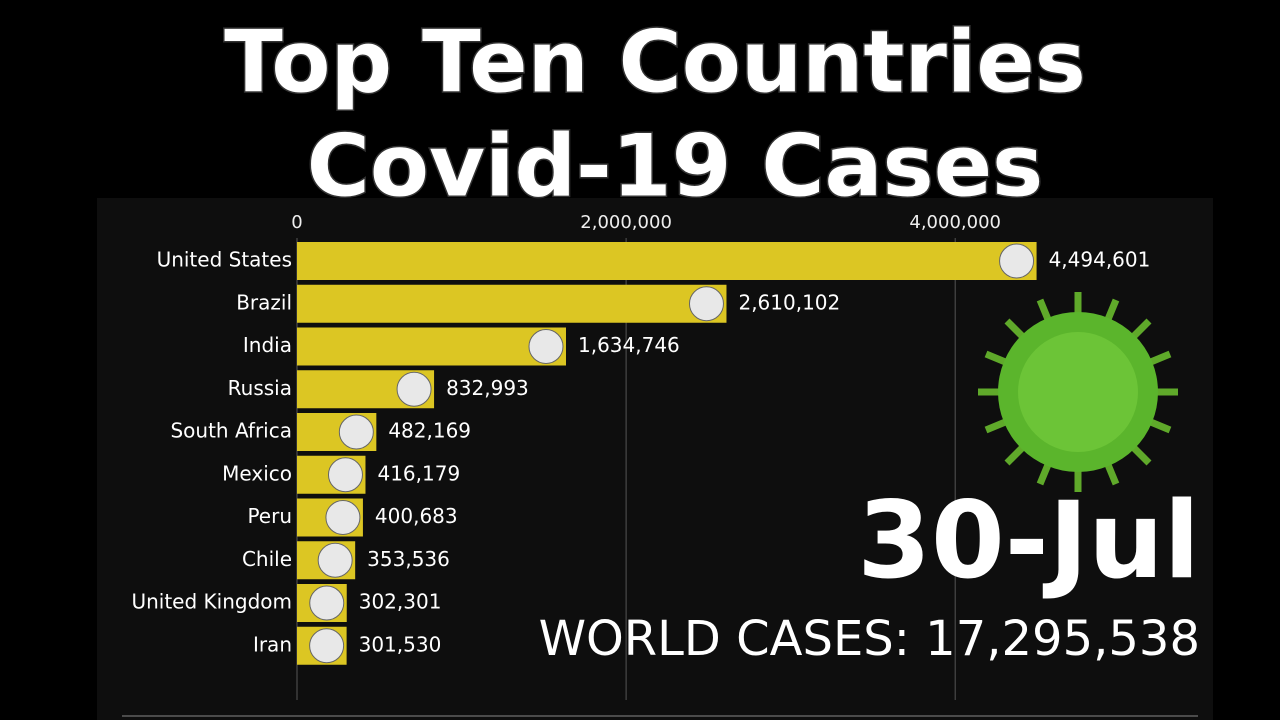  I want to click on value-label: 4,494,601, so click(1100, 260).